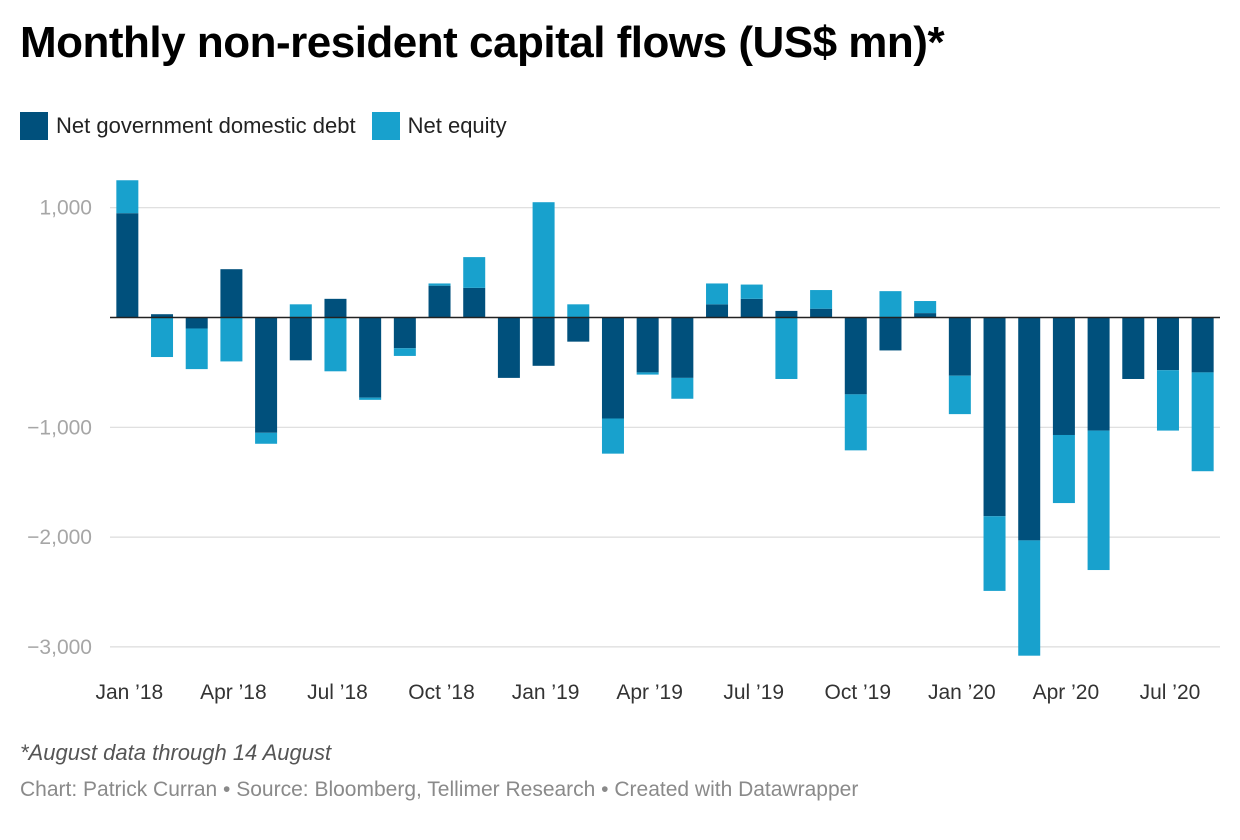 The height and width of the screenshot is (840, 1240). I want to click on y-tick-label: −1,000, so click(59, 427).